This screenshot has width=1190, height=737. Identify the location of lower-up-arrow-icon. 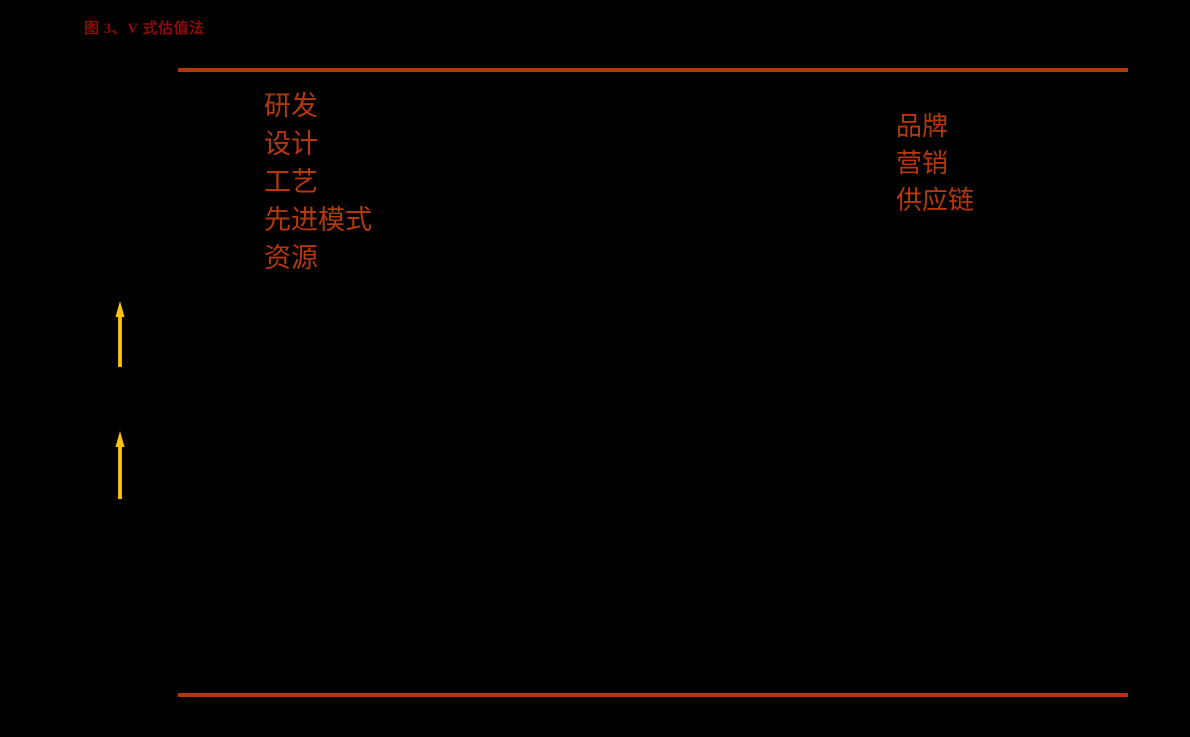
(120, 465).